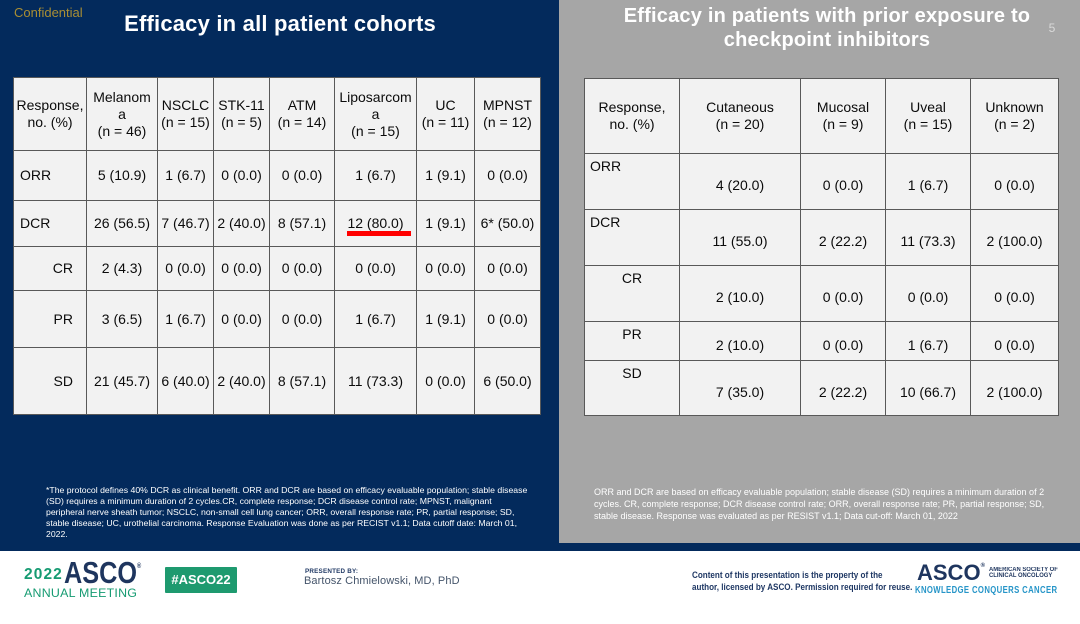  I want to click on header-cell: Melanom a (n = 46), so click(122, 114).